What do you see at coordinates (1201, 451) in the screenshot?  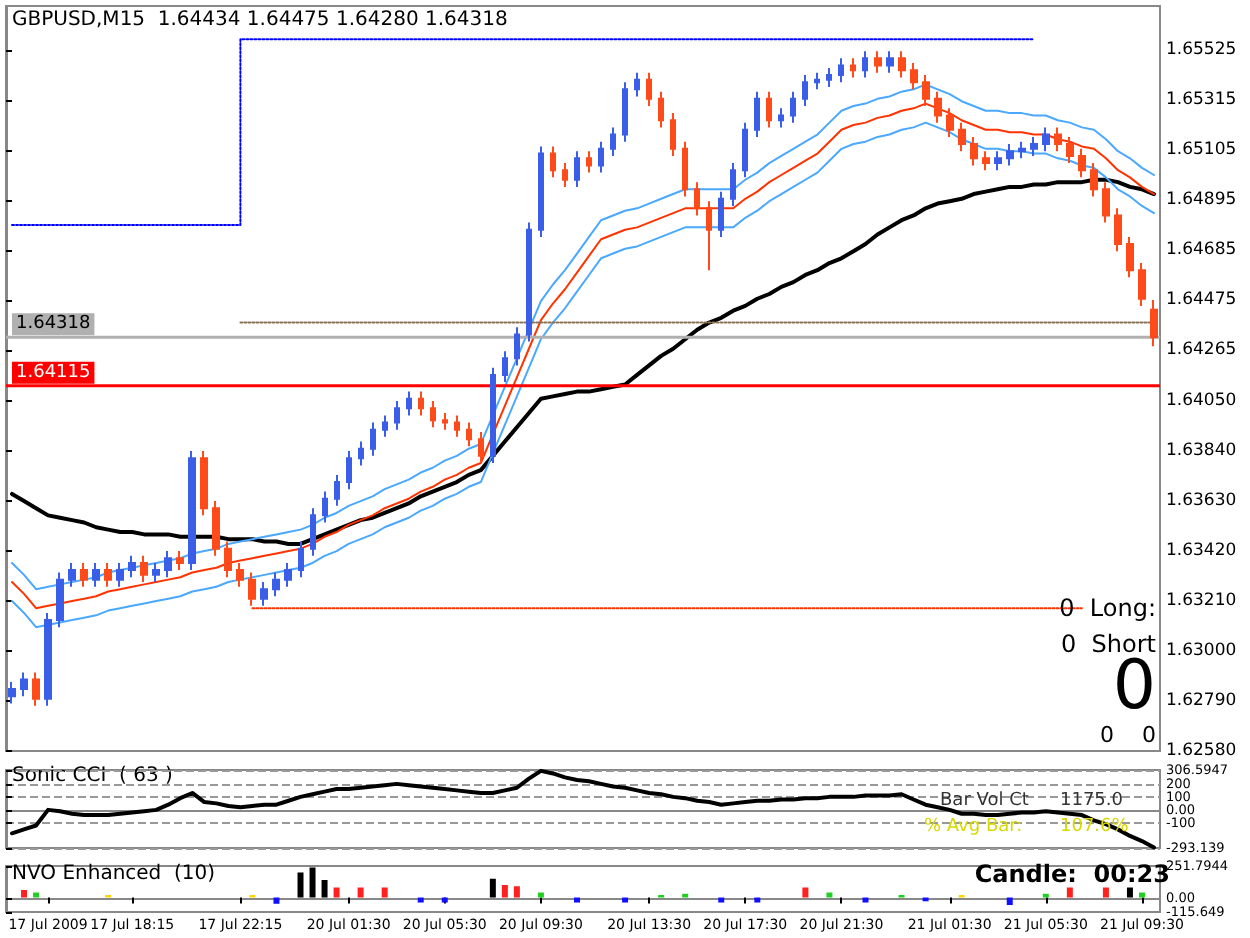 I see `y-tick-label: 1.63840` at bounding box center [1201, 451].